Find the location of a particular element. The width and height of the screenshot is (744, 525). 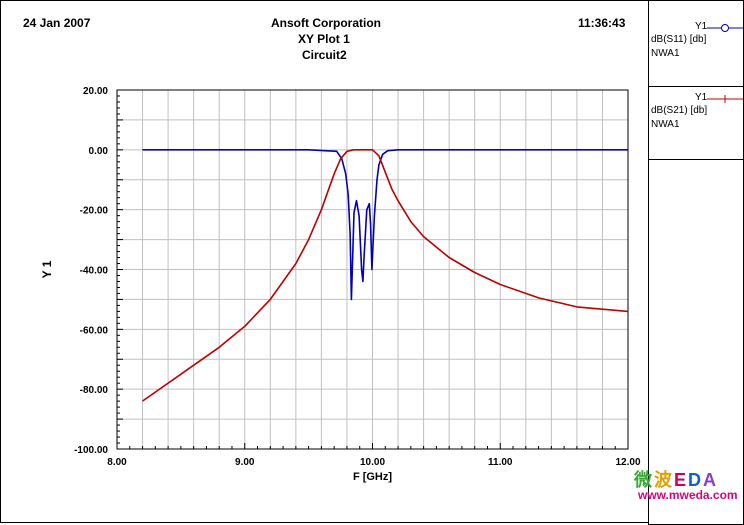

y-tick-label: -80.00 is located at coordinates (94, 390).